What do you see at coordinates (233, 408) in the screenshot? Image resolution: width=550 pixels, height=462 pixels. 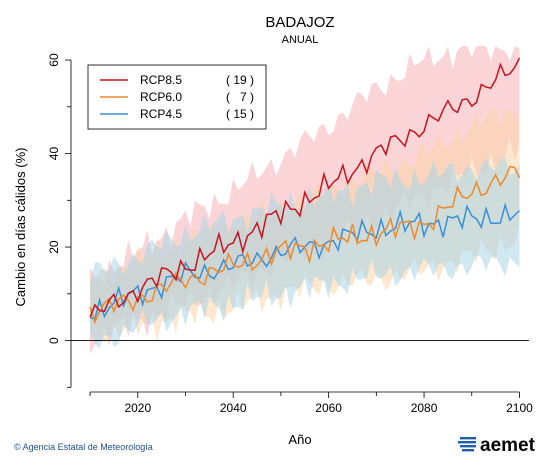 I see `x-tick-label: 2040` at bounding box center [233, 408].